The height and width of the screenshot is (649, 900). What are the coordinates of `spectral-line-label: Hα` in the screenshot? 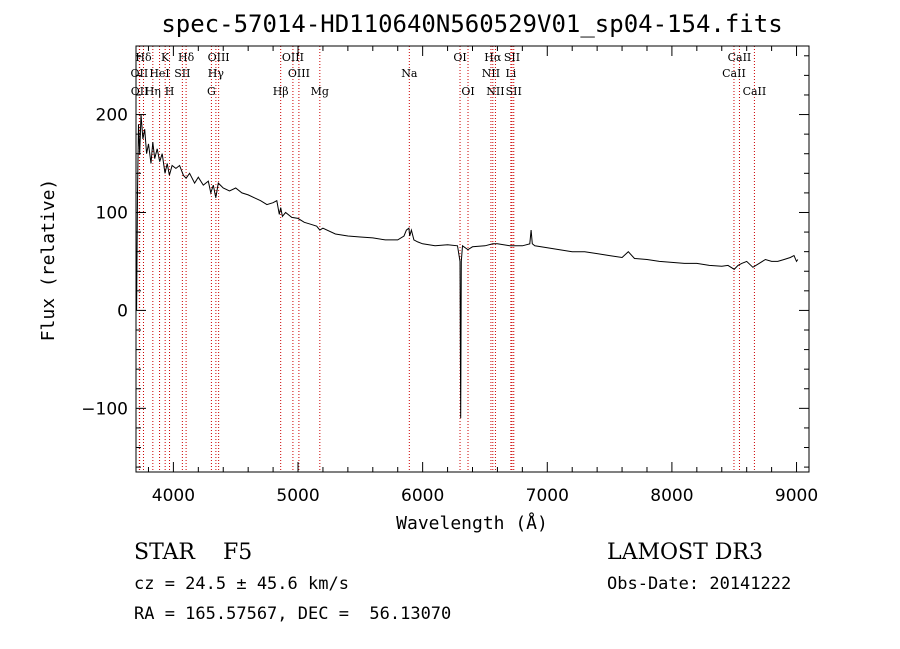 It's located at (493, 57).